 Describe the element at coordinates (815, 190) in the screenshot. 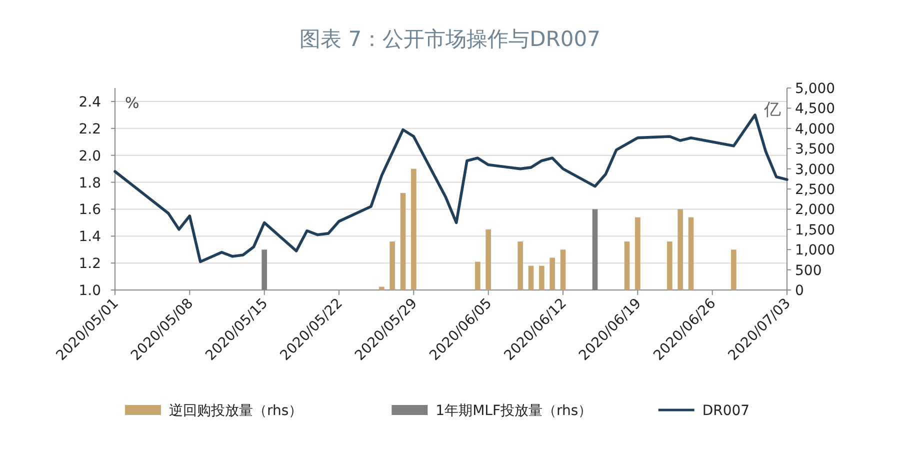

I see `y2-tick-label: 2,500` at that location.